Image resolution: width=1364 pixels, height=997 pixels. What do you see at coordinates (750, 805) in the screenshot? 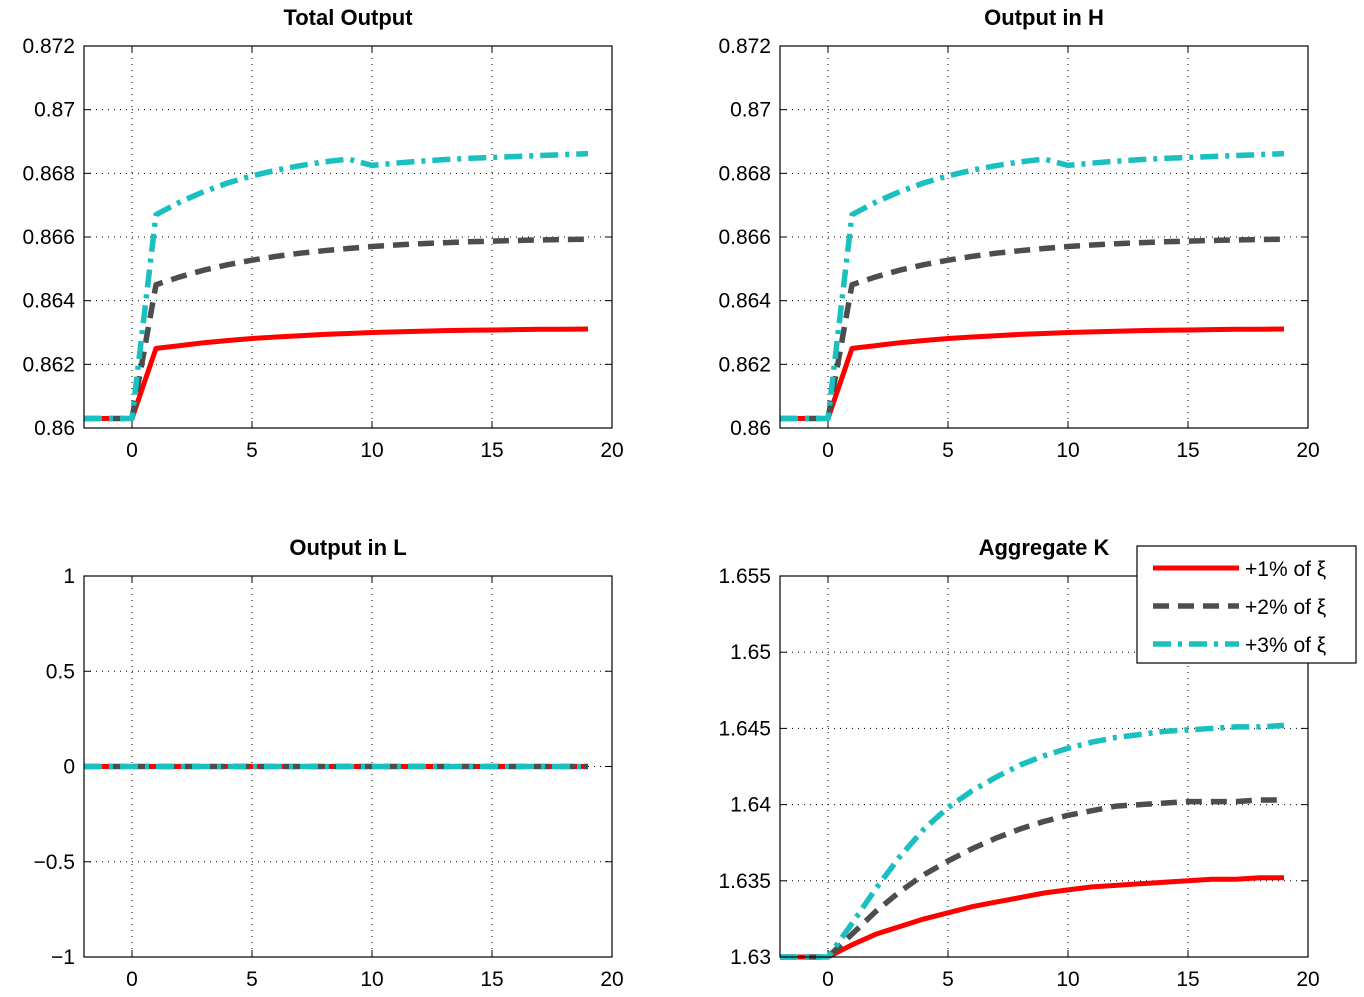
I see `y-tick-label: 1.64` at bounding box center [750, 805].